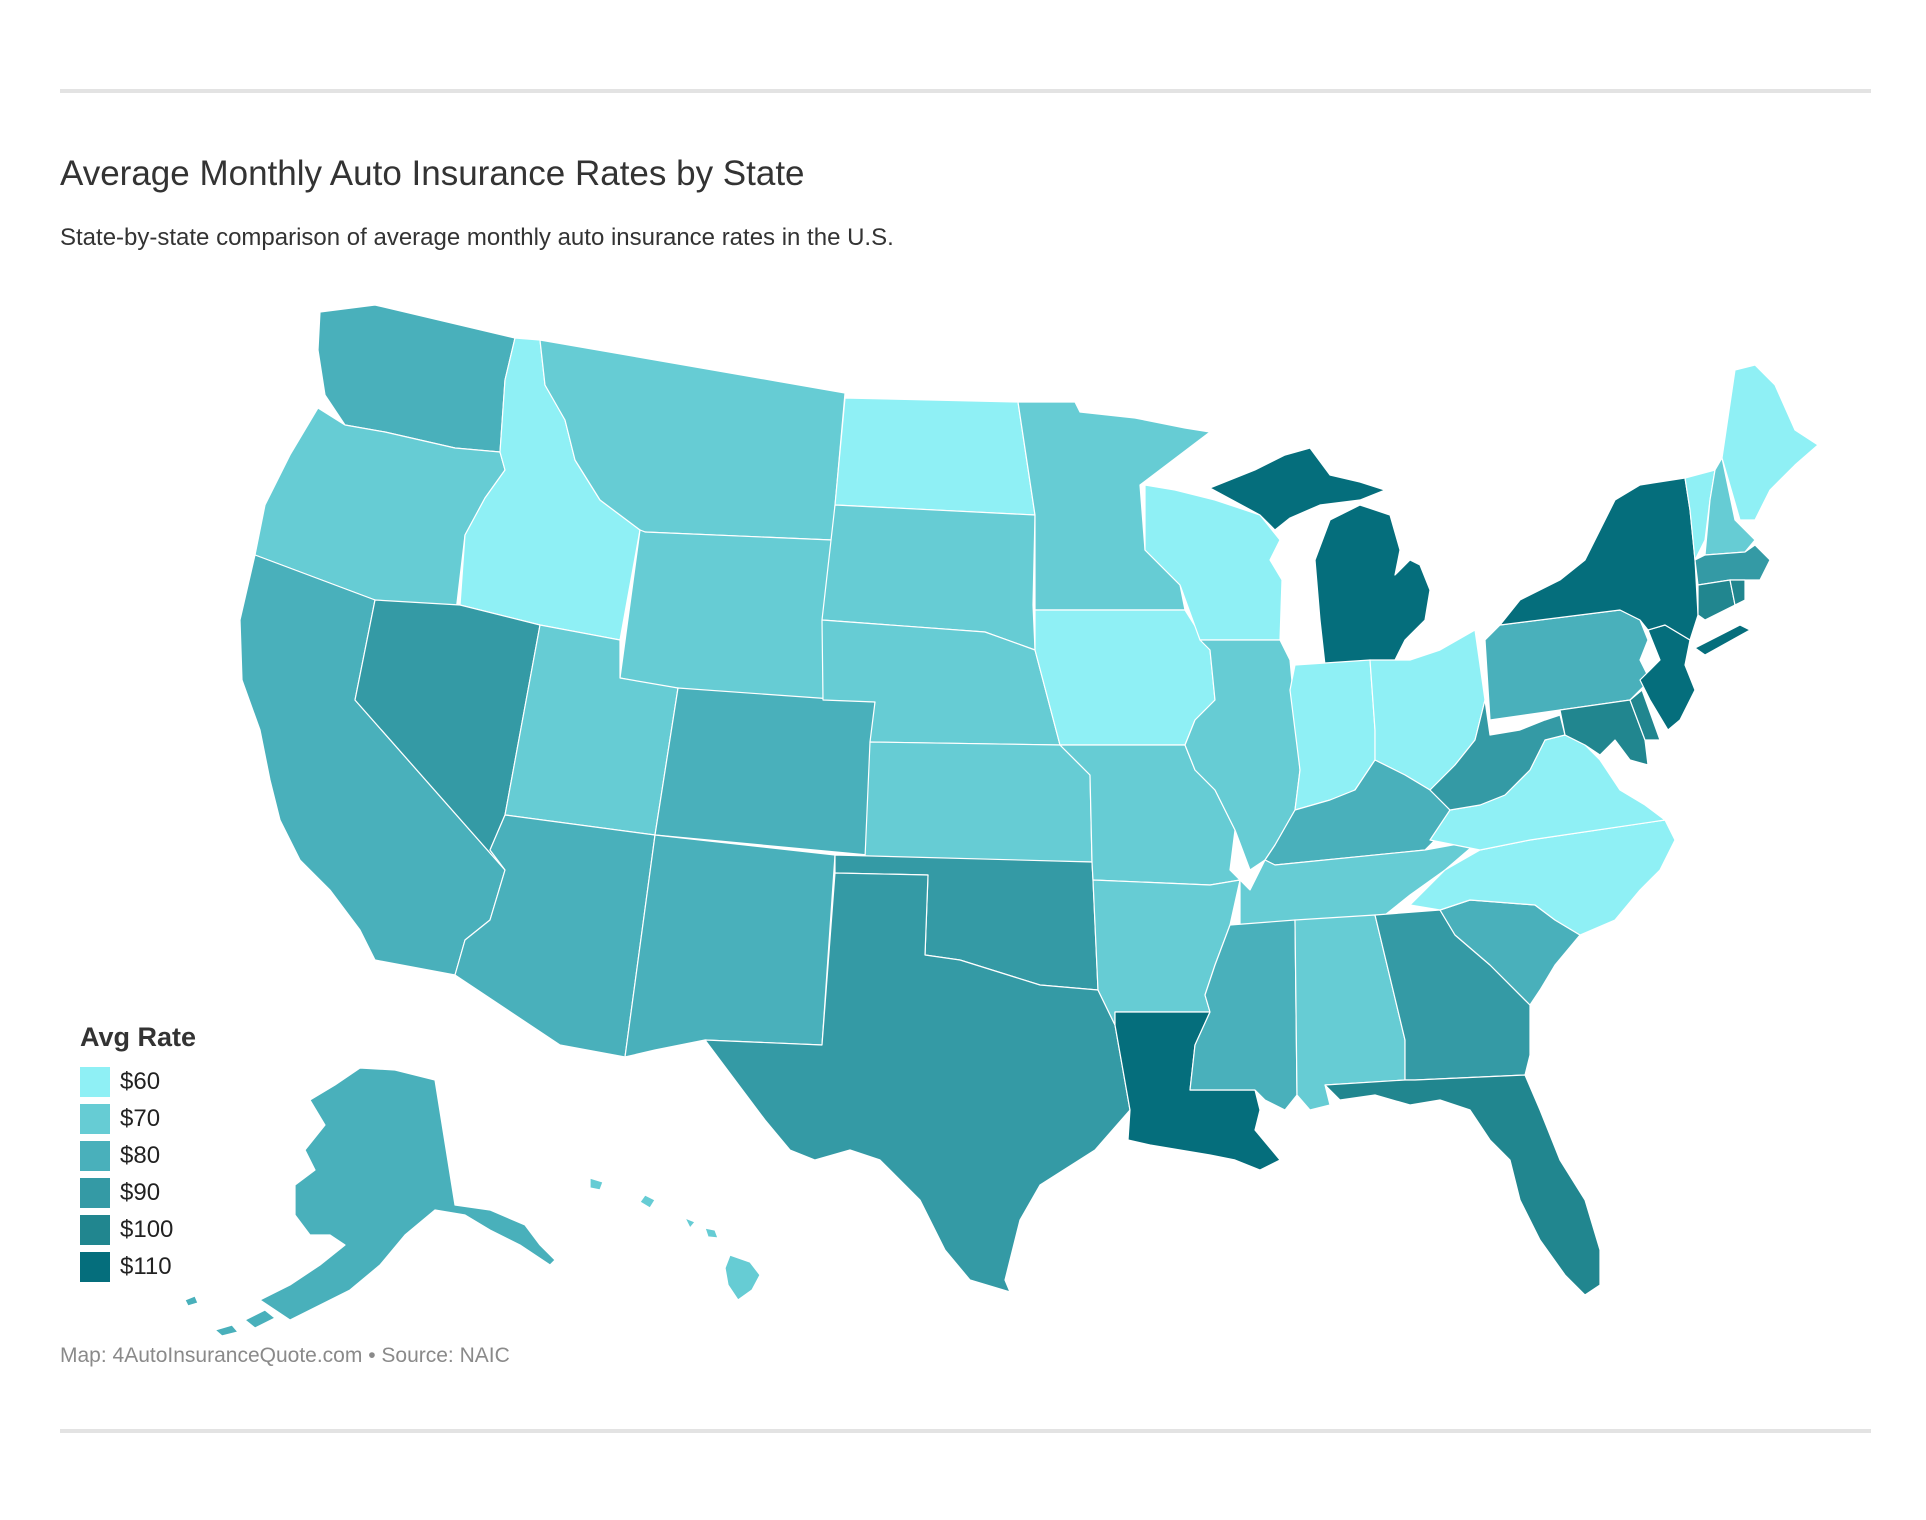  Describe the element at coordinates (965, 91) in the screenshot. I see `top-divider` at that location.